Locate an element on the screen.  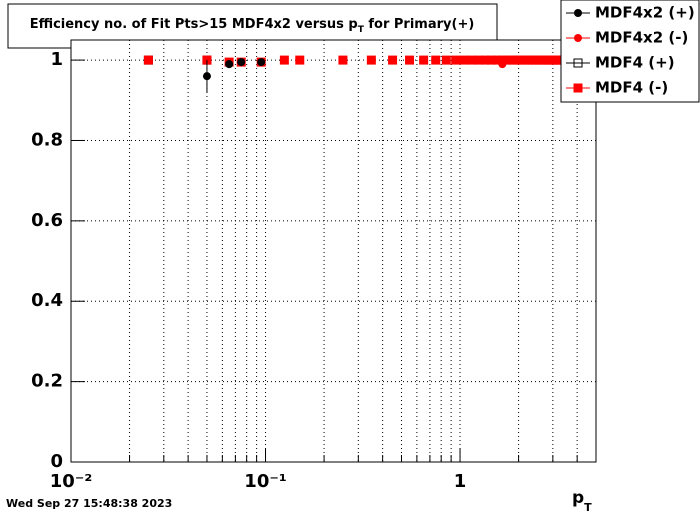
x-label-subscript: T is located at coordinates (588, 507).